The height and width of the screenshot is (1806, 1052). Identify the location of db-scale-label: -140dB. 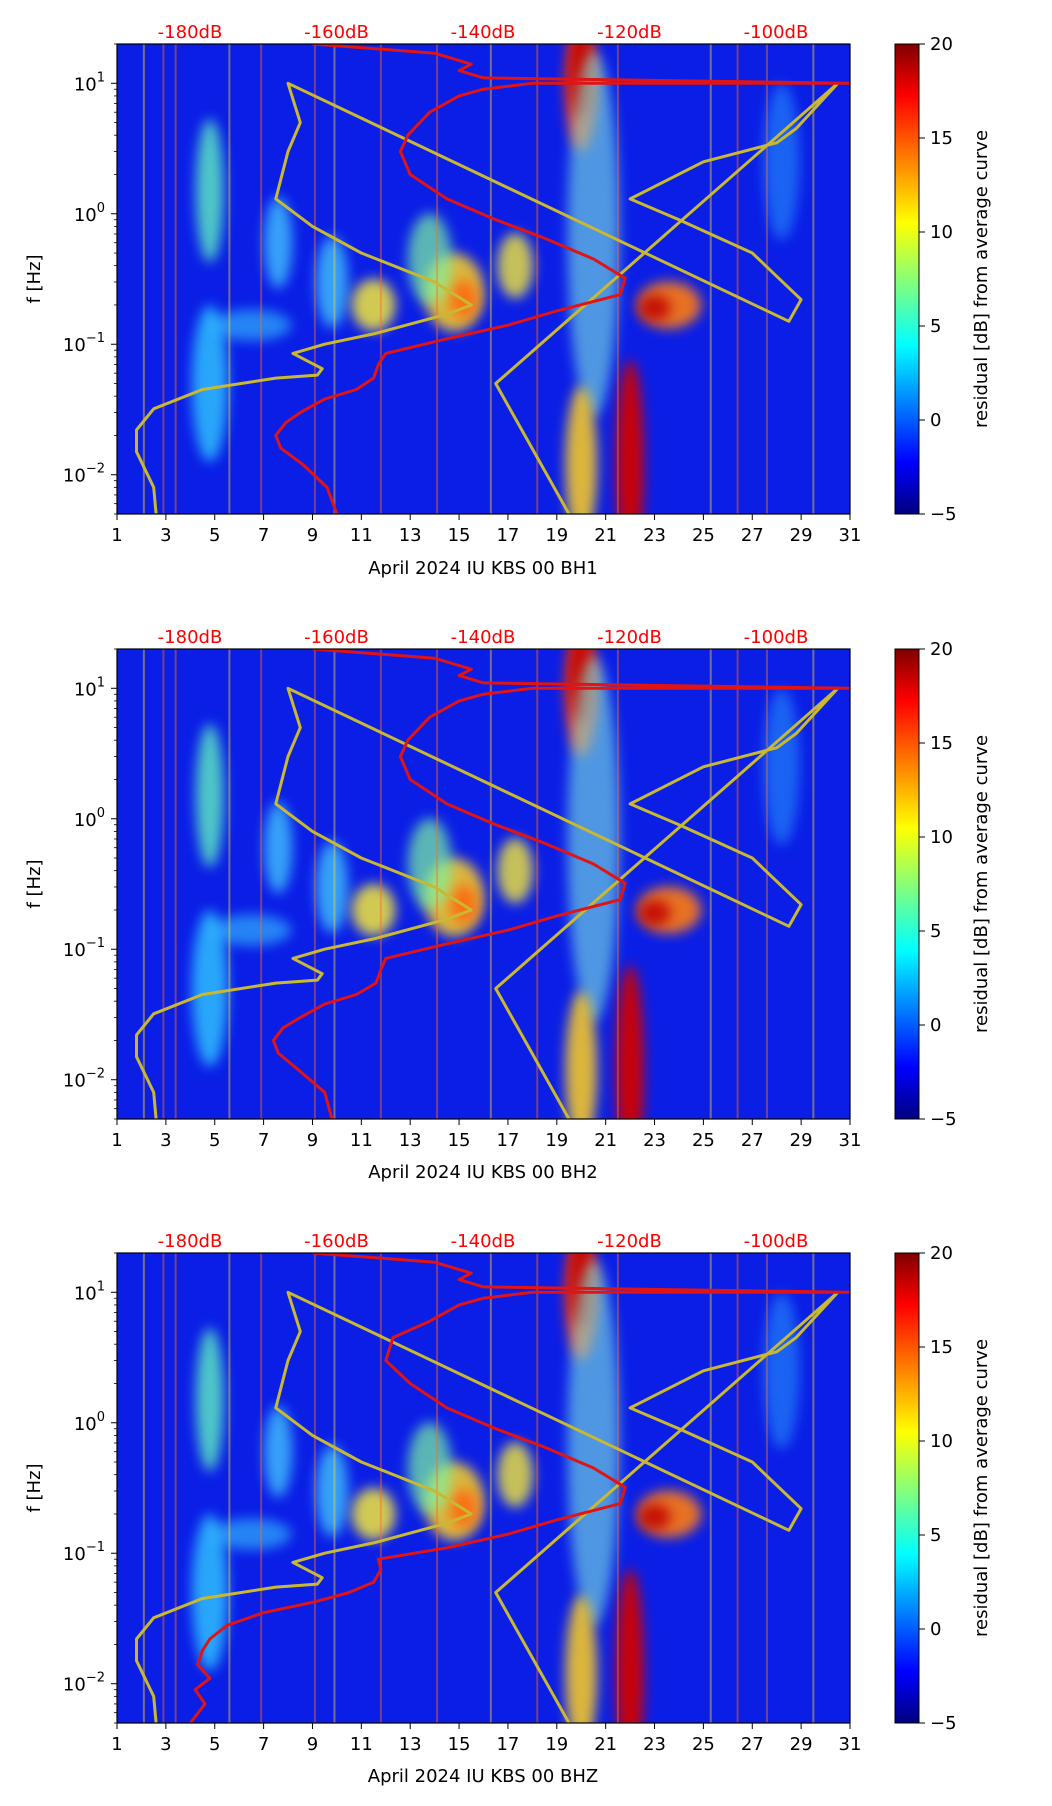
(483, 637).